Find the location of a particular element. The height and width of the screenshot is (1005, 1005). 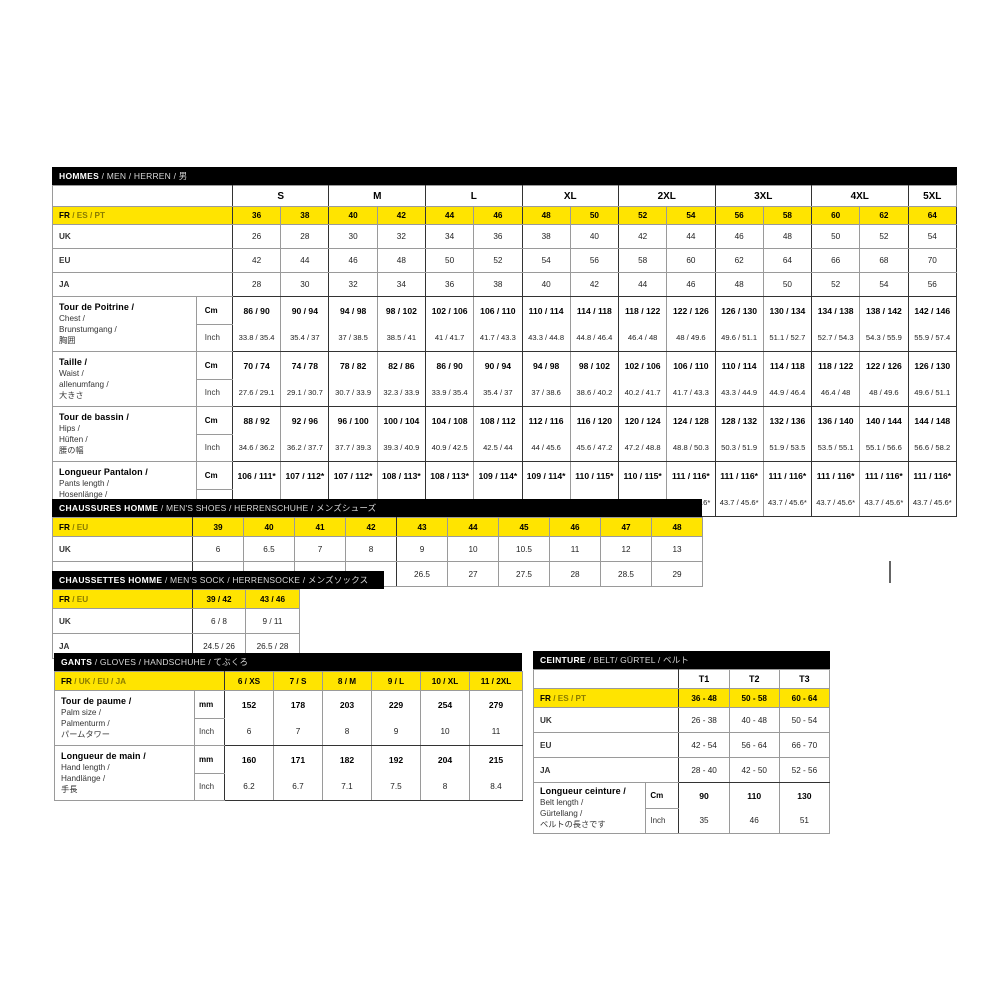

men-measure-cell: 35.4 / 37 is located at coordinates (305, 338).